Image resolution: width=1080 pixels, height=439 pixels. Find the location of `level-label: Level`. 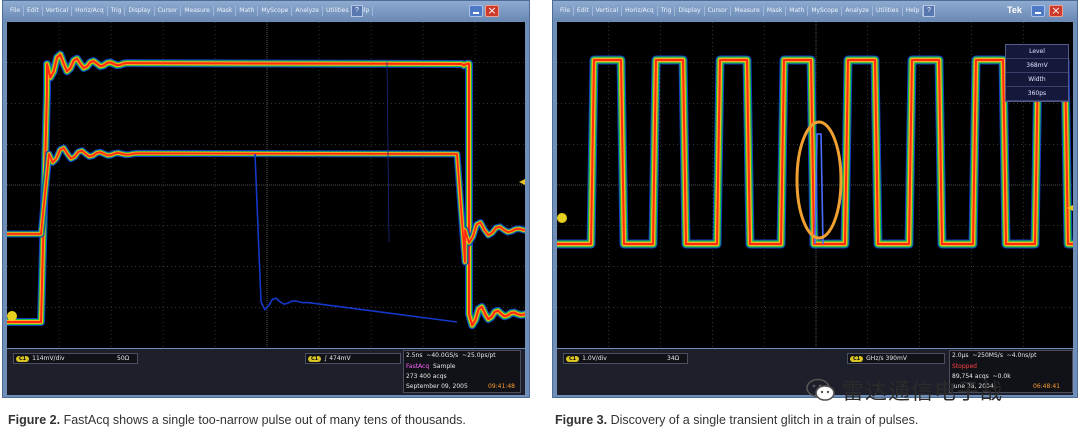

level-label: Level is located at coordinates (1037, 52).